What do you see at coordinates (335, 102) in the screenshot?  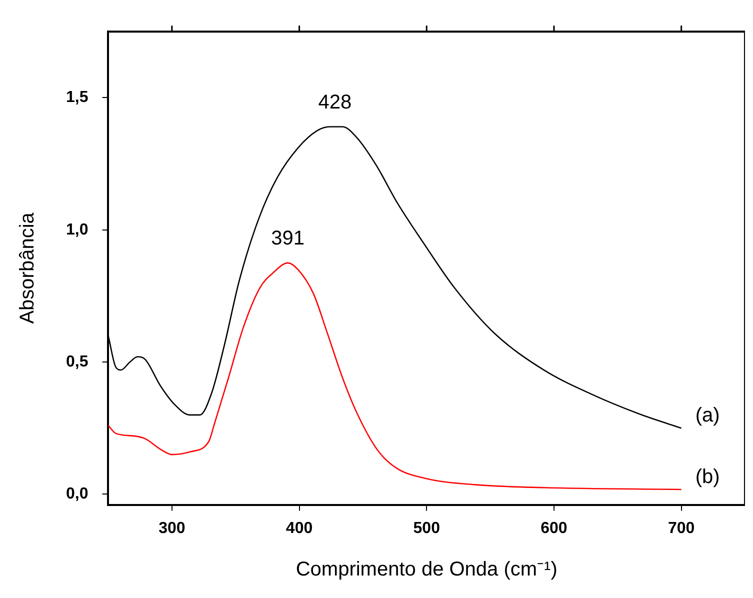 I see `annotation: 428` at bounding box center [335, 102].